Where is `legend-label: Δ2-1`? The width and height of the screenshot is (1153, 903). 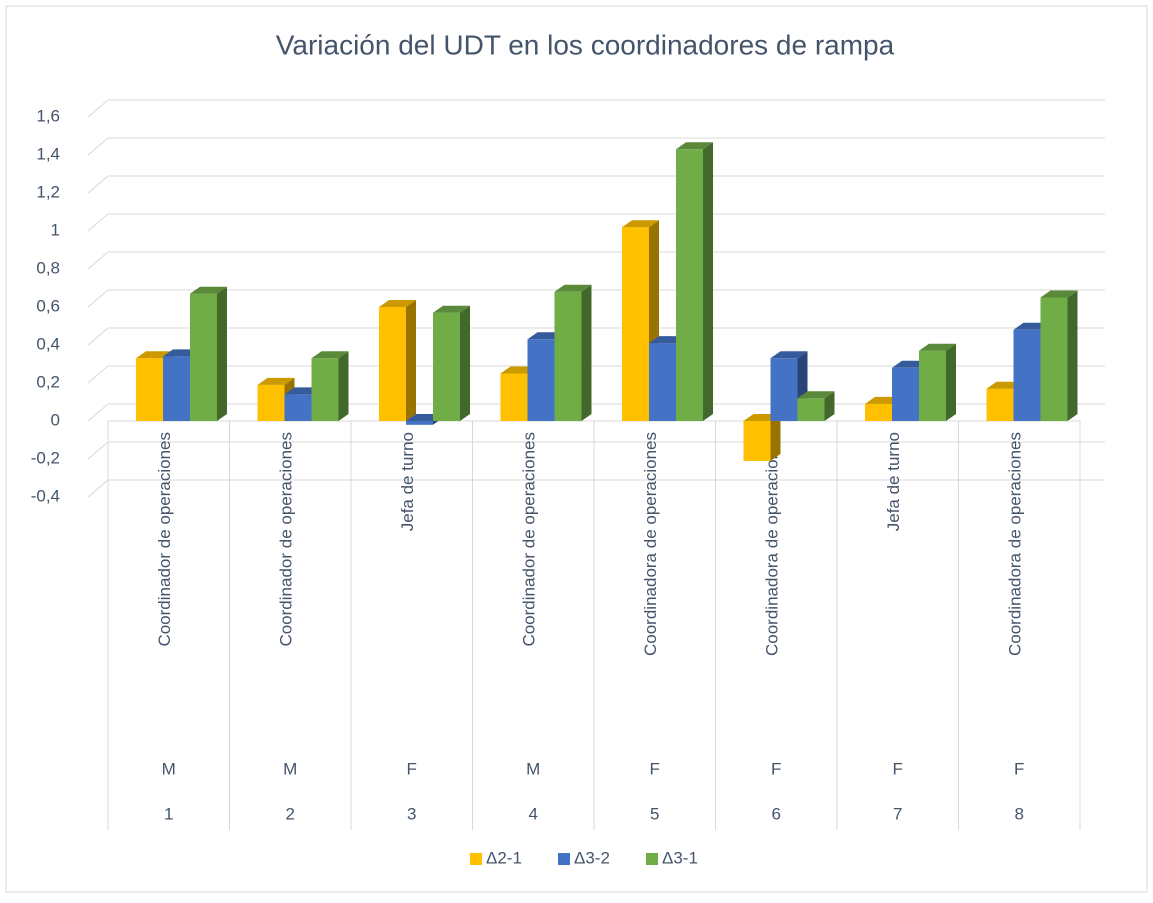
legend-label: Δ2-1 is located at coordinates (504, 857).